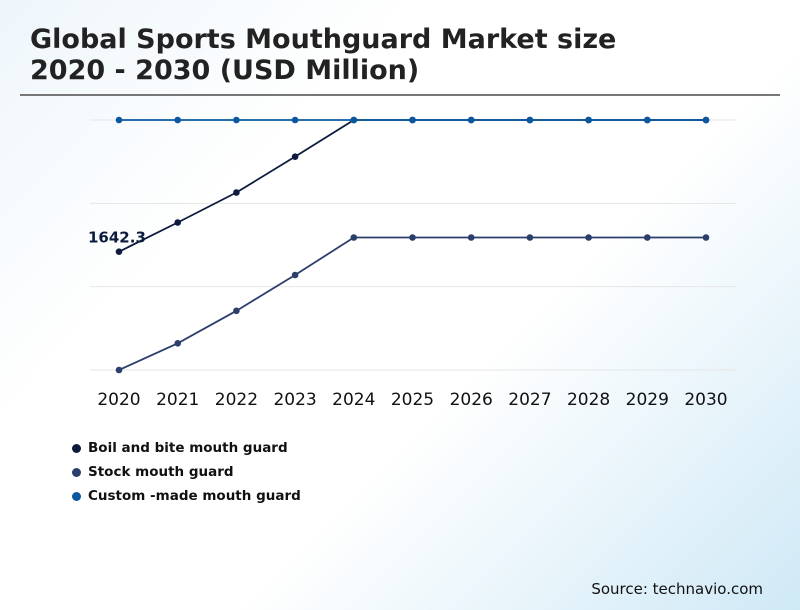  Describe the element at coordinates (323, 39) in the screenshot. I see `chart-title-line-1: Global Sports Mouthguard Market size` at that location.